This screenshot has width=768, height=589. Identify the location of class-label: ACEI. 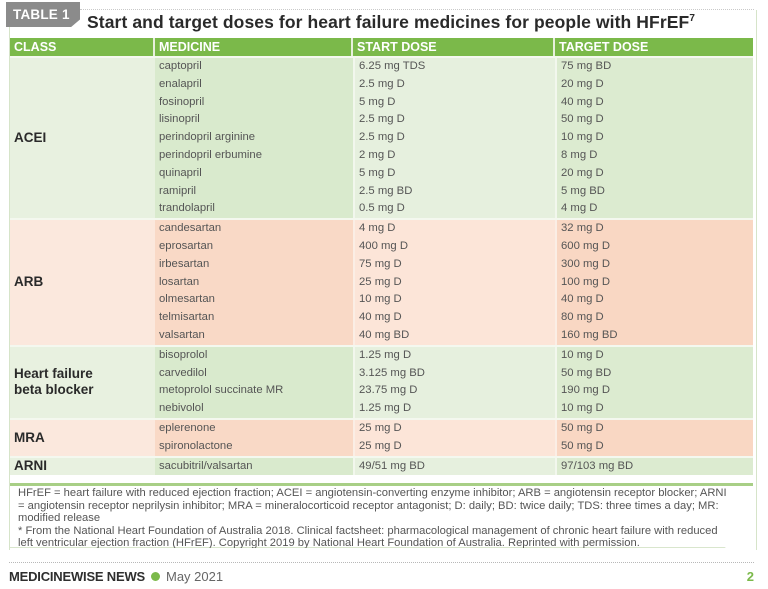
(30, 138).